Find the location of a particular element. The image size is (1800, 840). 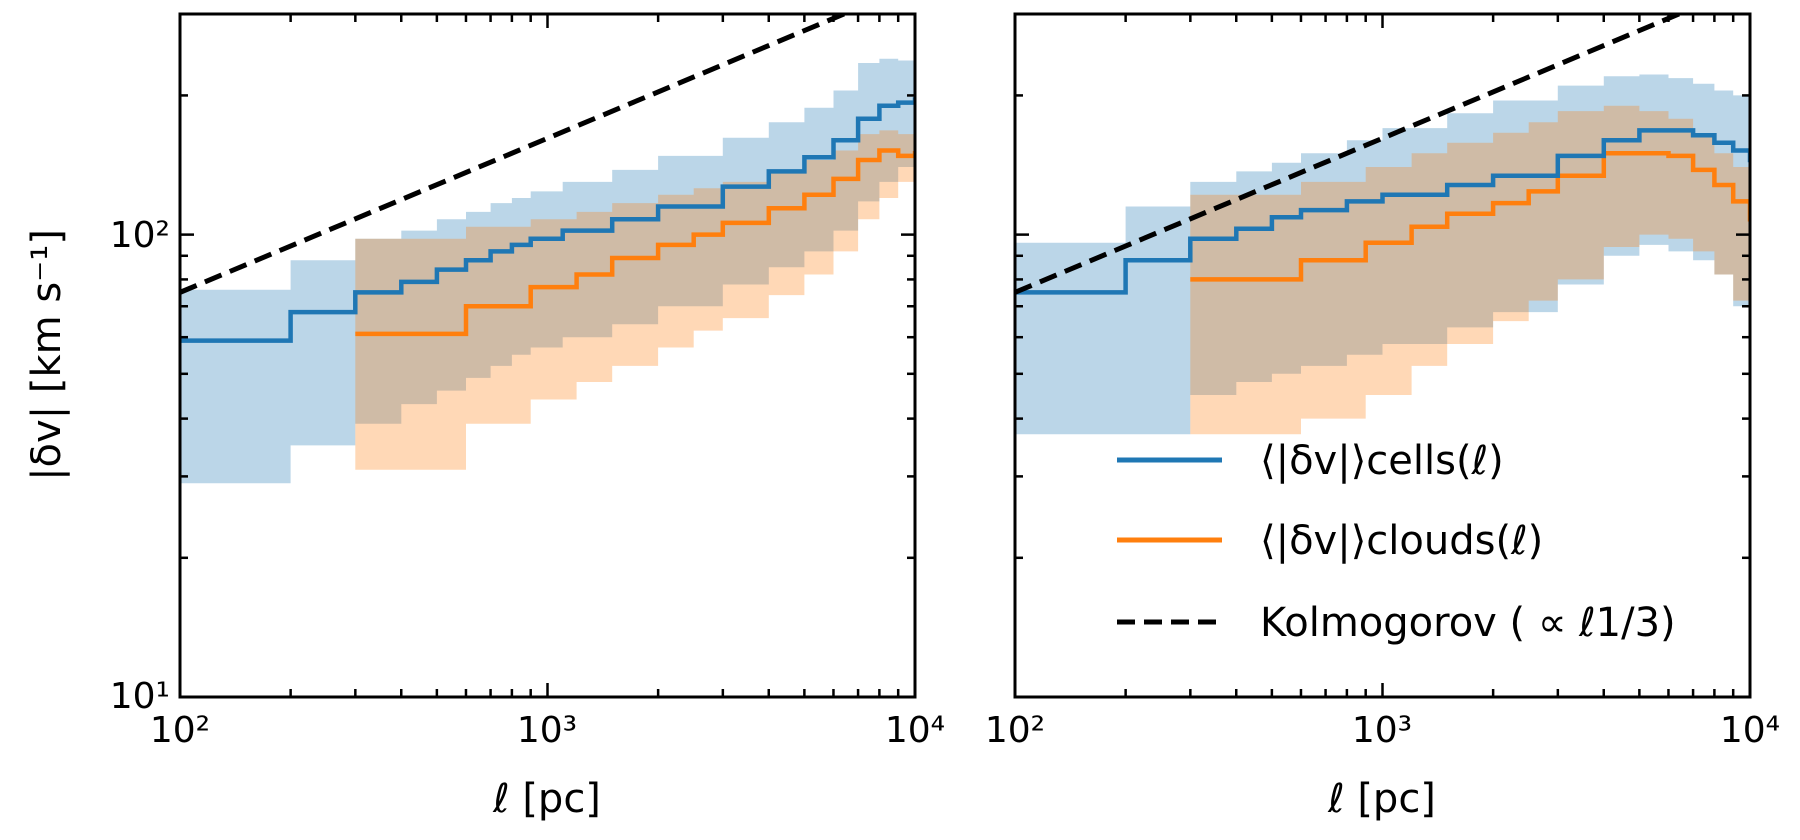

ytick-label-10: 10¹ is located at coordinates (140, 696).